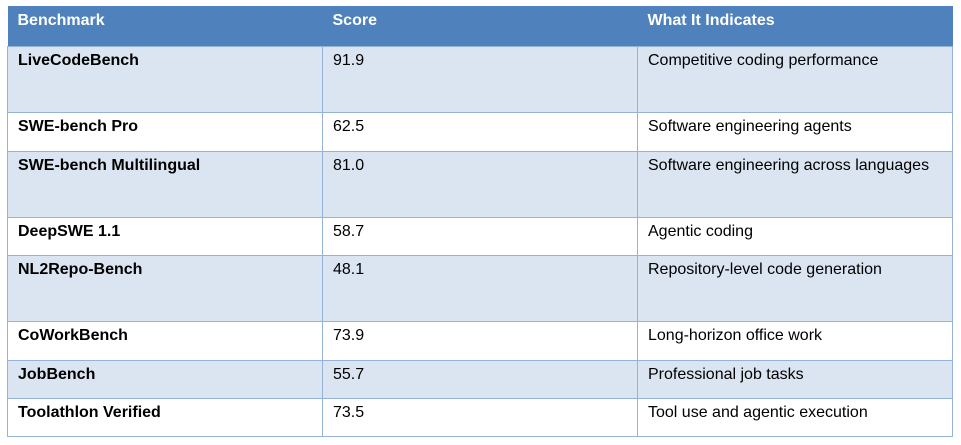 This screenshot has height=445, width=961. I want to click on benchmark-cell: CoWorkBench, so click(165, 340).